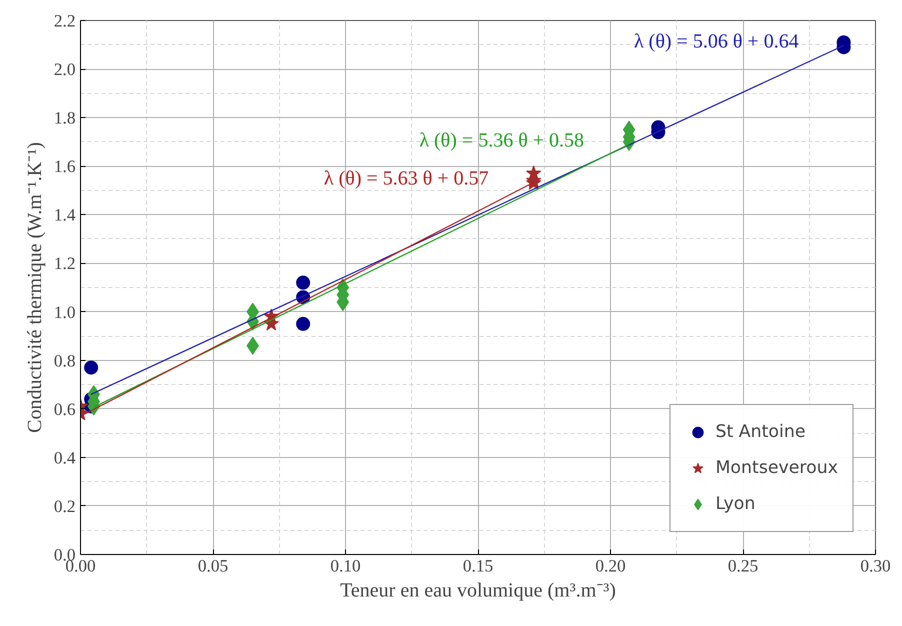 The width and height of the screenshot is (902, 626). I want to click on y-tick-label: 1.8, so click(65, 118).